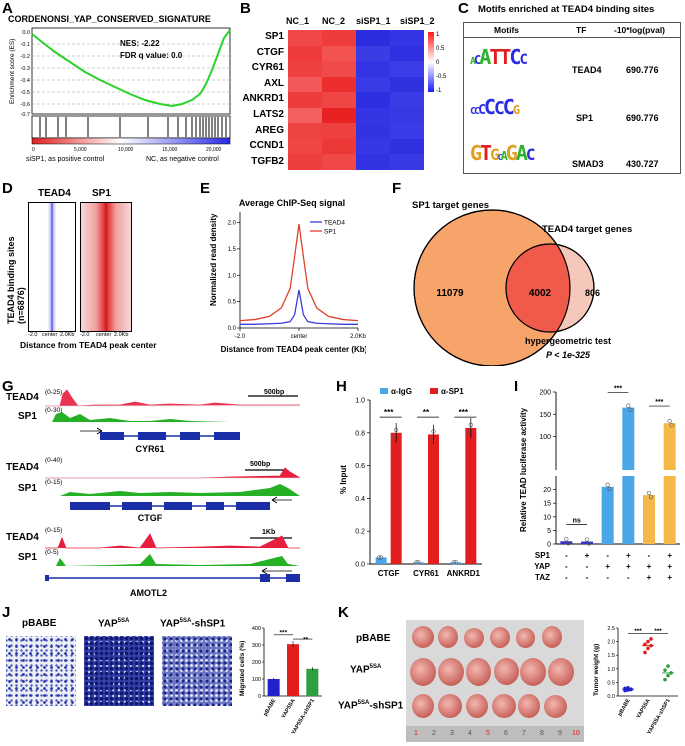 This screenshot has width=685, height=746. Describe the element at coordinates (464, 412) in the screenshot. I see `h-sig-label: ***` at that location.